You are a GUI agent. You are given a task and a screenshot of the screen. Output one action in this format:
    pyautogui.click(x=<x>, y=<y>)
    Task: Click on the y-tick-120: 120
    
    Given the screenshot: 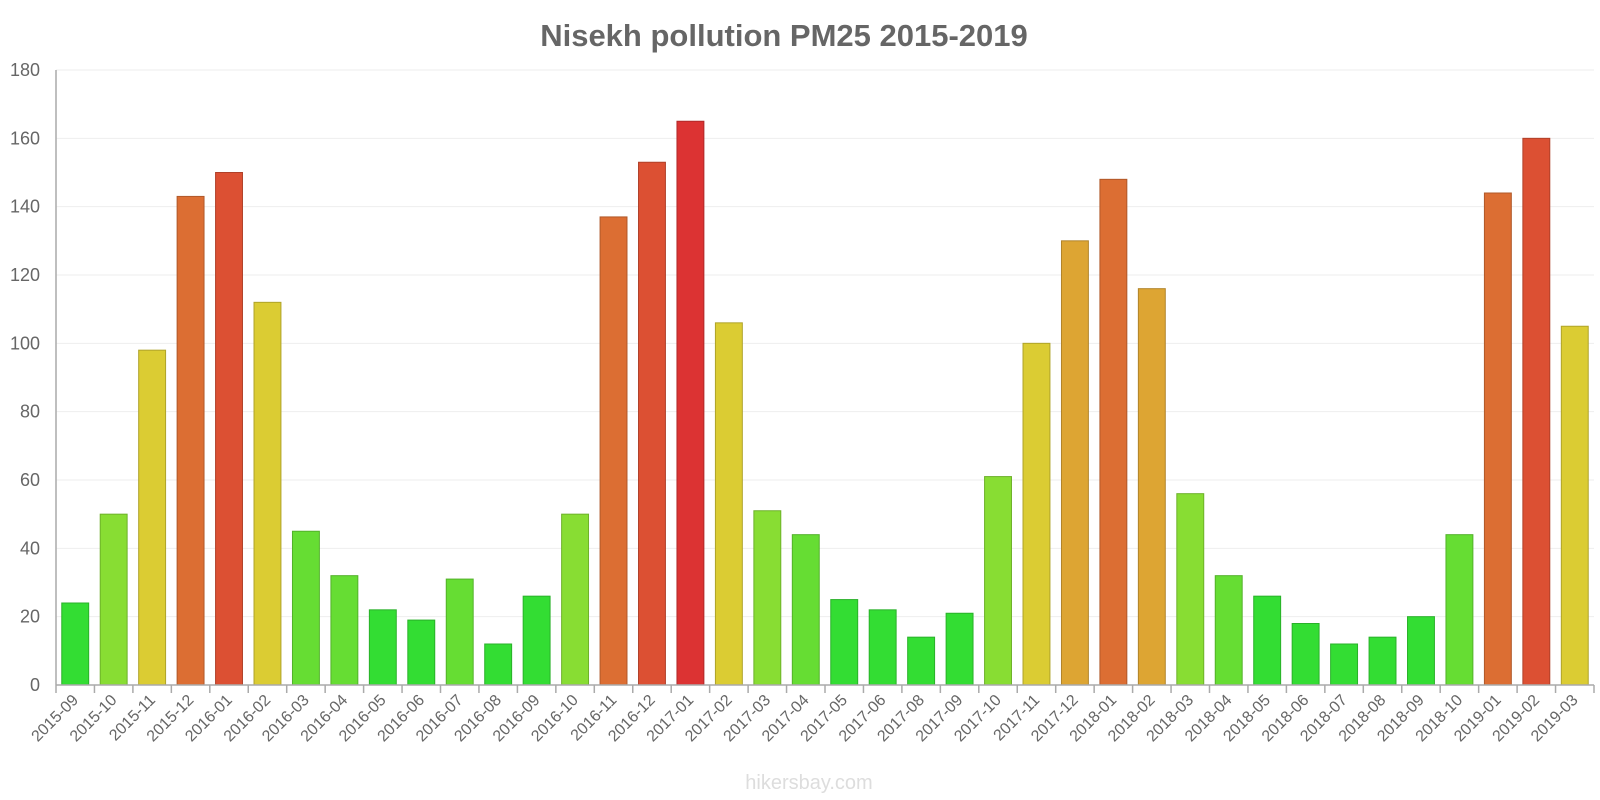 What is the action you would take?
    pyautogui.click(x=25, y=275)
    